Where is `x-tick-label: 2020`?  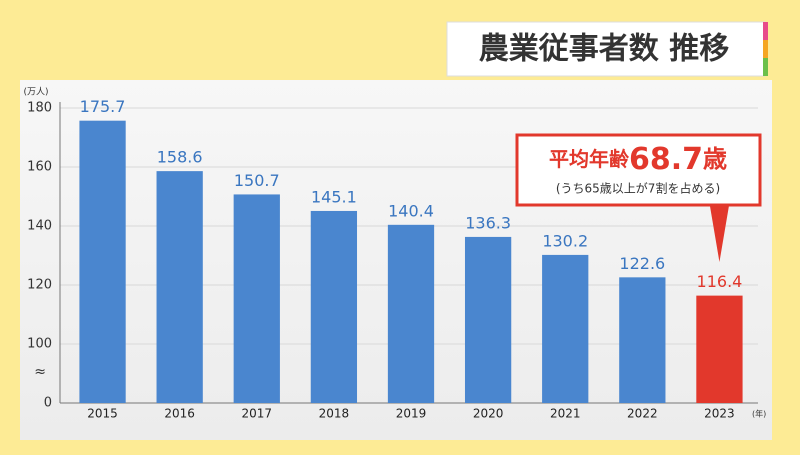
x-tick-label: 2020 is located at coordinates (488, 414).